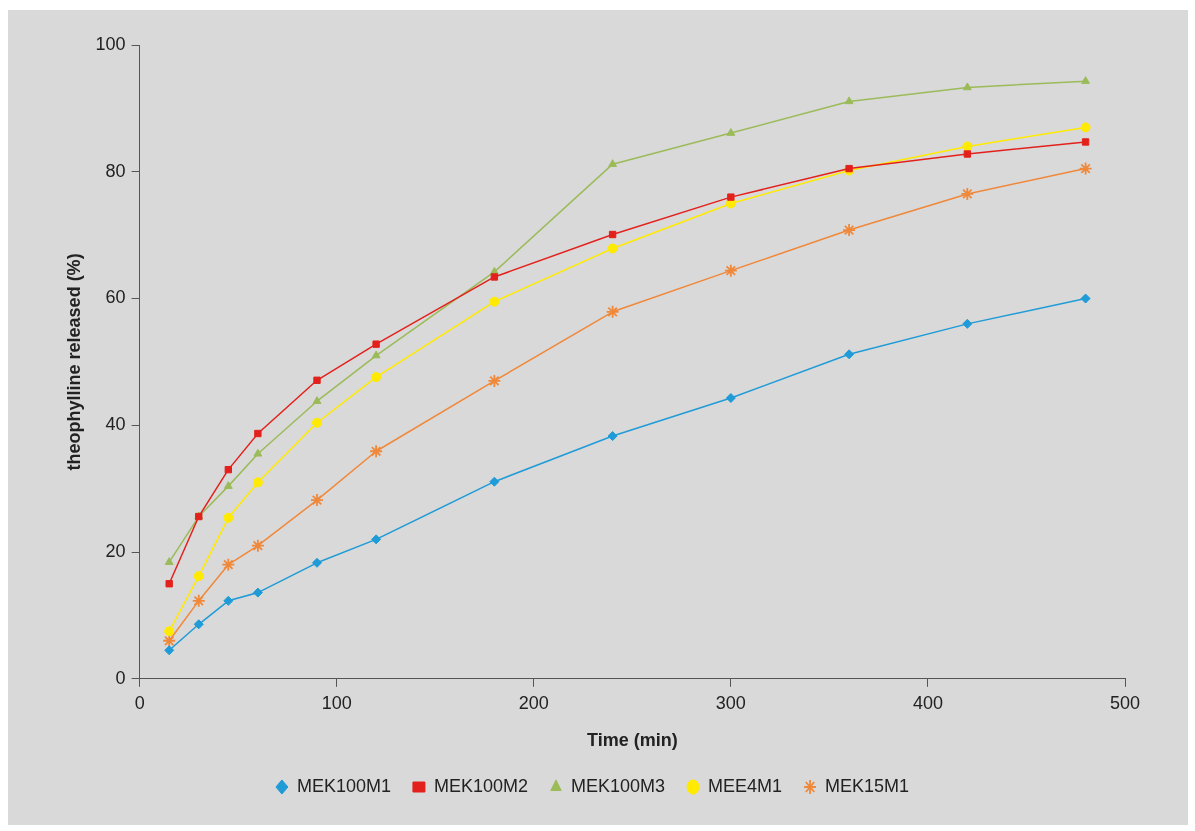 The width and height of the screenshot is (1195, 831). I want to click on y-axis-title: theophylline released (%), so click(73, 362).